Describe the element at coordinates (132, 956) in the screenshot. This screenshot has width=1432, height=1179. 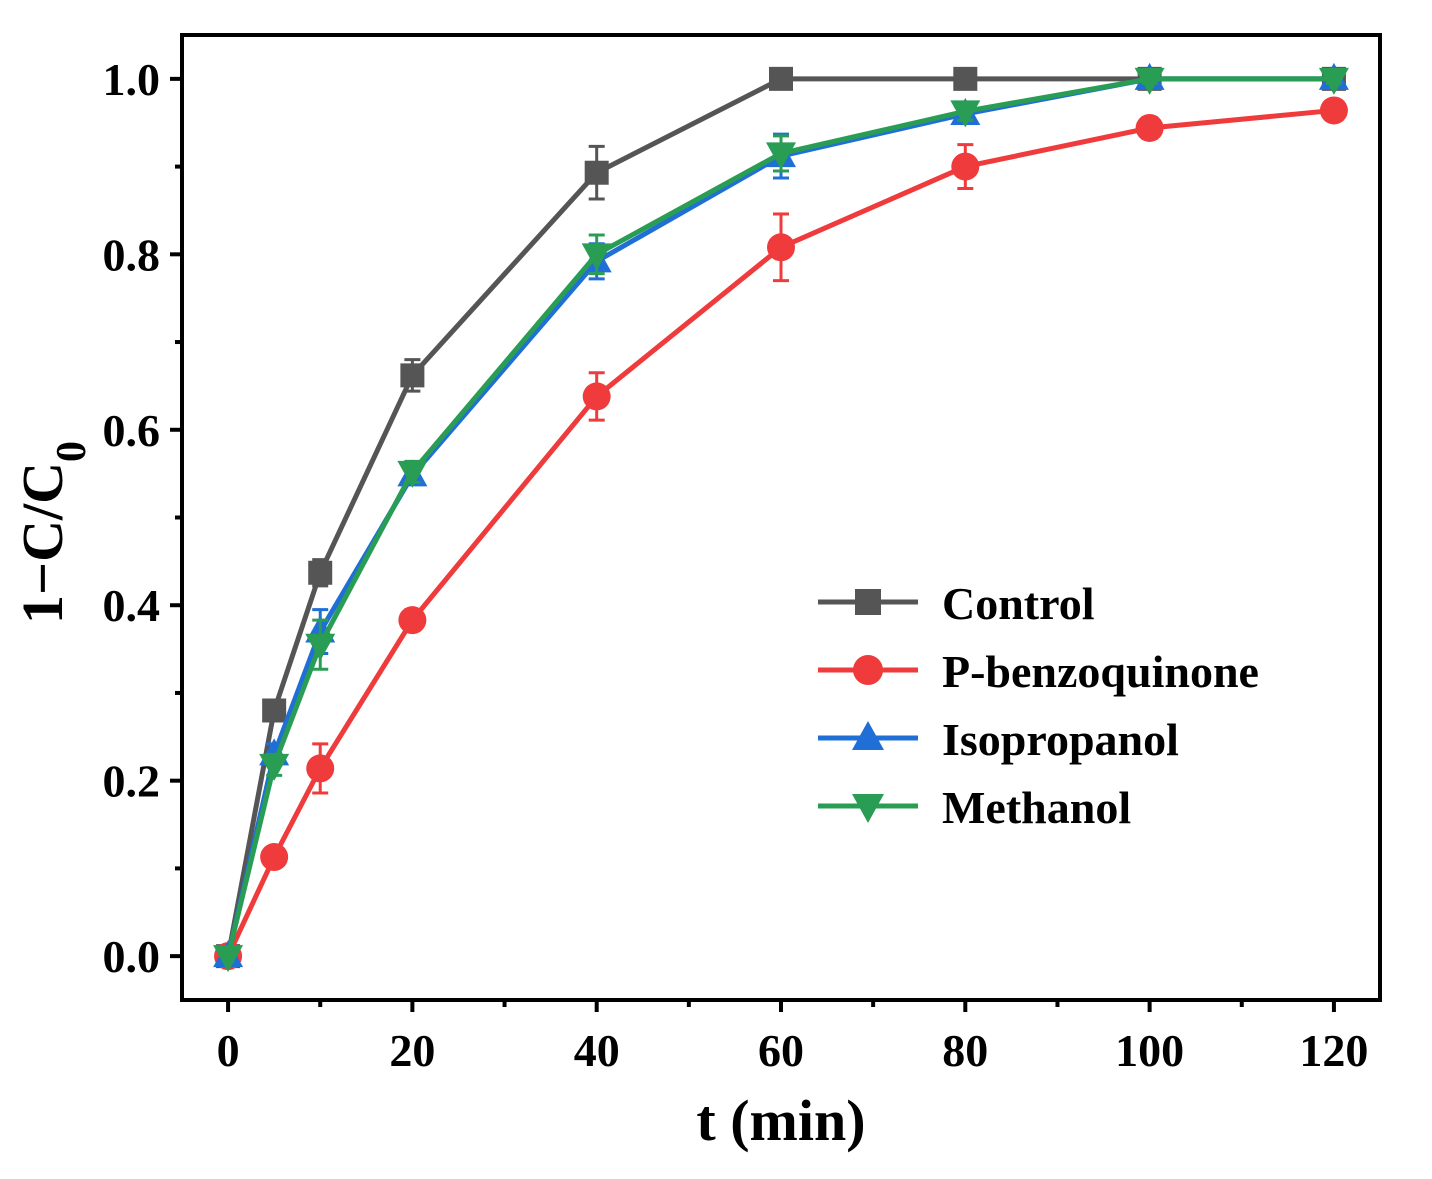
I see `y-tick-label: 0.0` at that location.